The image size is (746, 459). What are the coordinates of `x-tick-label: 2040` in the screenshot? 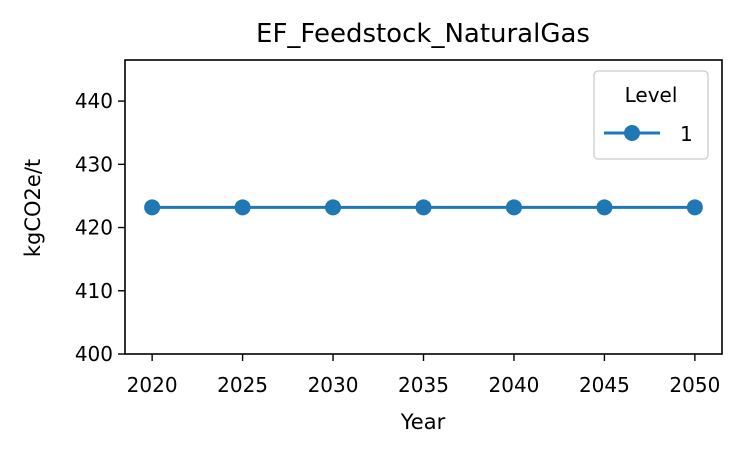 It's located at (514, 385).